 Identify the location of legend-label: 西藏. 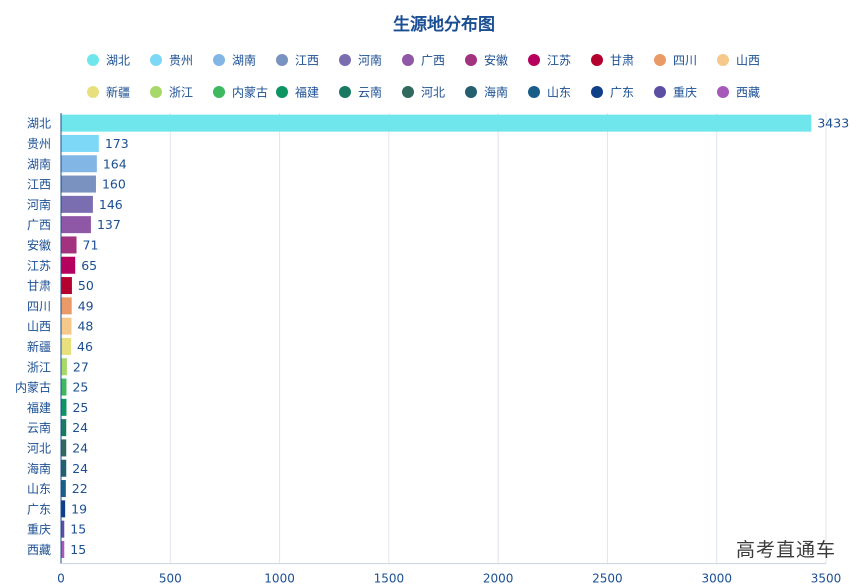
(748, 93).